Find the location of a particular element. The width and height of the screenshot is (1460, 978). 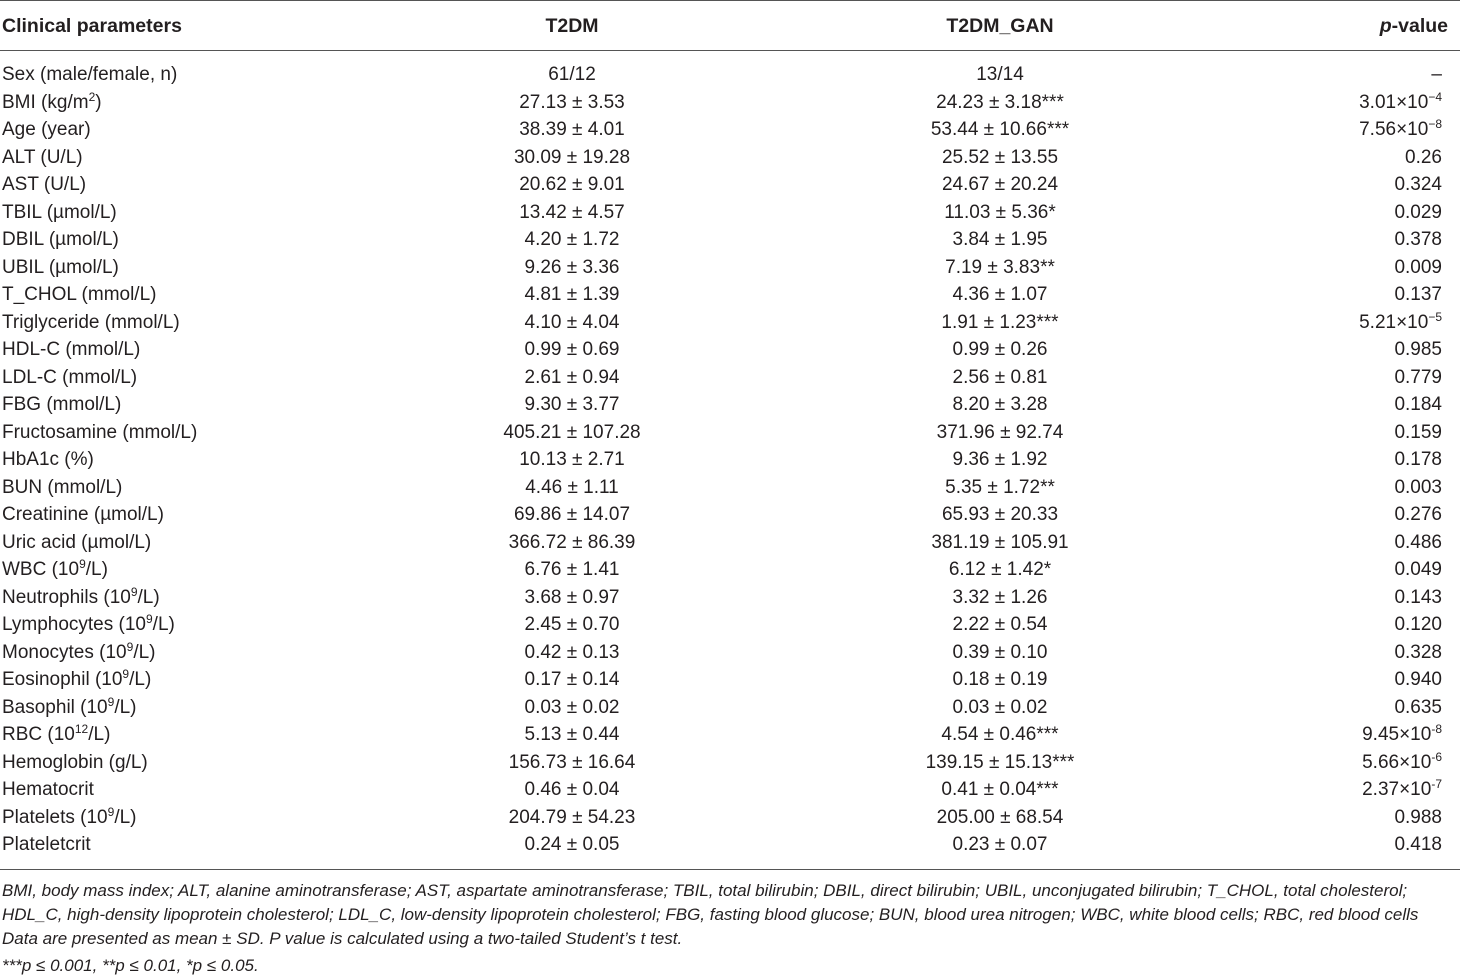

row-t2dm-gan-value: 0.41 ± 0.04*** is located at coordinates (1000, 789).